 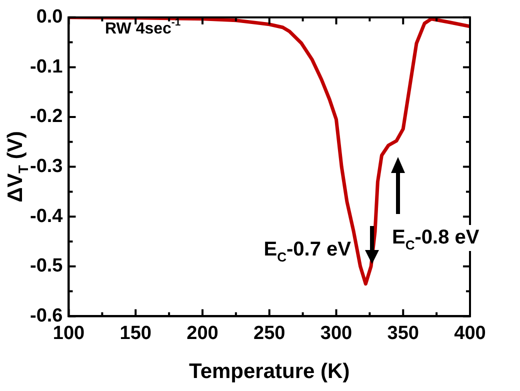 I want to click on y-tick-label: -0.1, so click(x=47, y=67).